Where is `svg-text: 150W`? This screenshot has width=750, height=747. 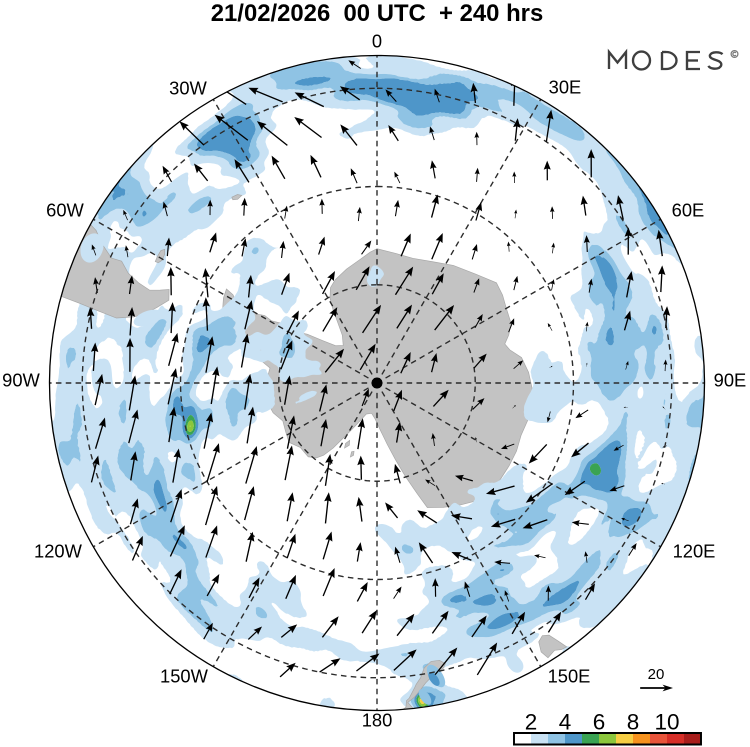
svg-text: 150W is located at coordinates (184, 676).